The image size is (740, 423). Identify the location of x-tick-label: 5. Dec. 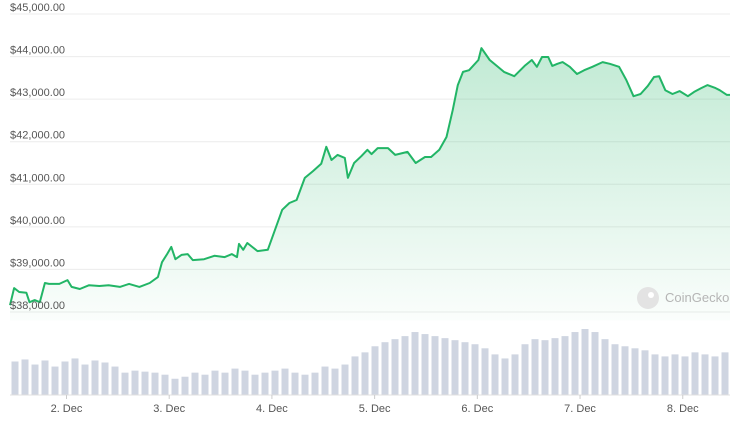
(375, 409).